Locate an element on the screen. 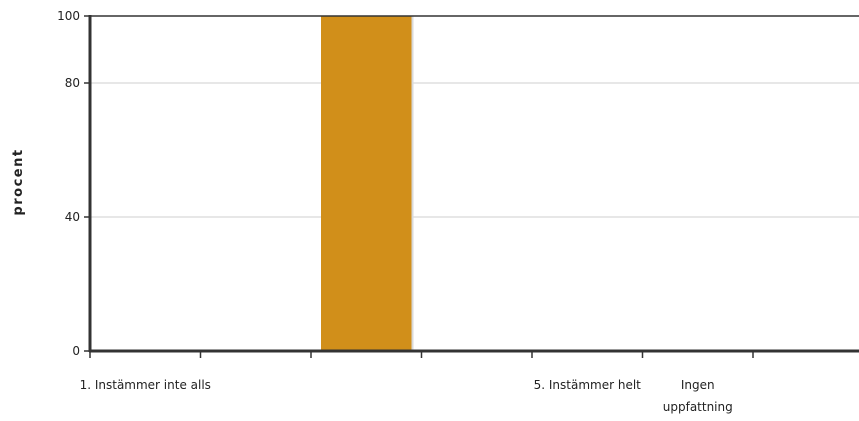 This screenshot has width=859, height=421. bar is located at coordinates (366, 183).